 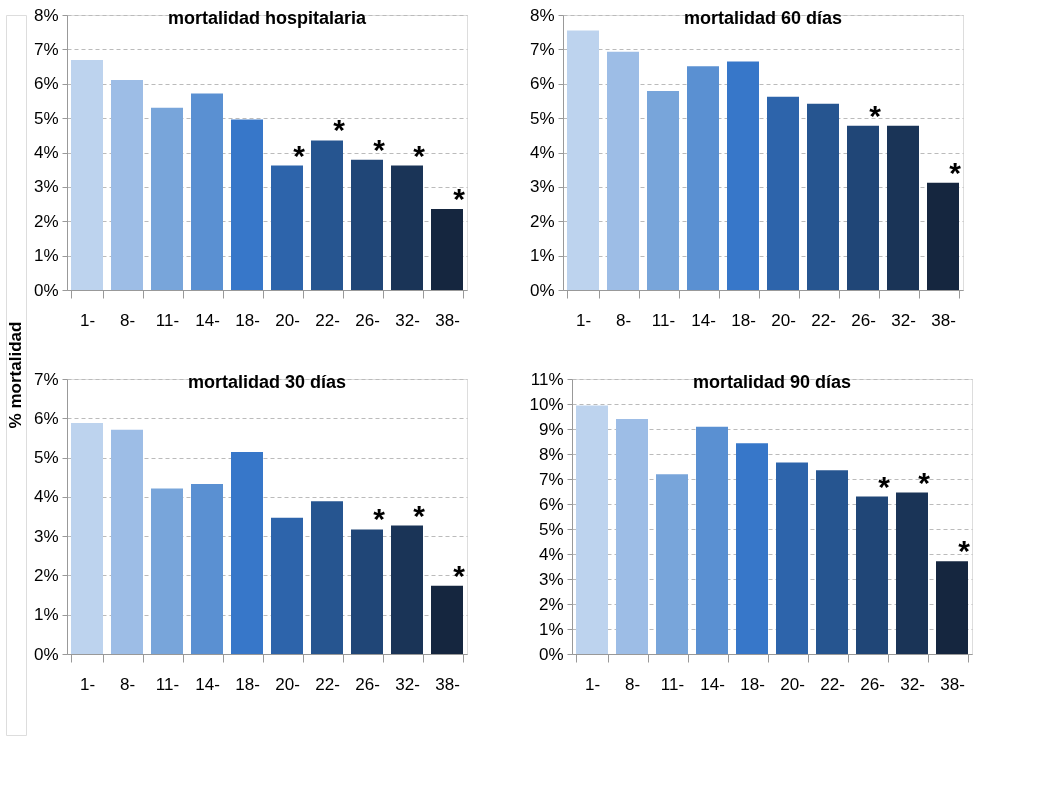 What do you see at coordinates (46, 152) in the screenshot?
I see `y-tick-label: 4%` at bounding box center [46, 152].